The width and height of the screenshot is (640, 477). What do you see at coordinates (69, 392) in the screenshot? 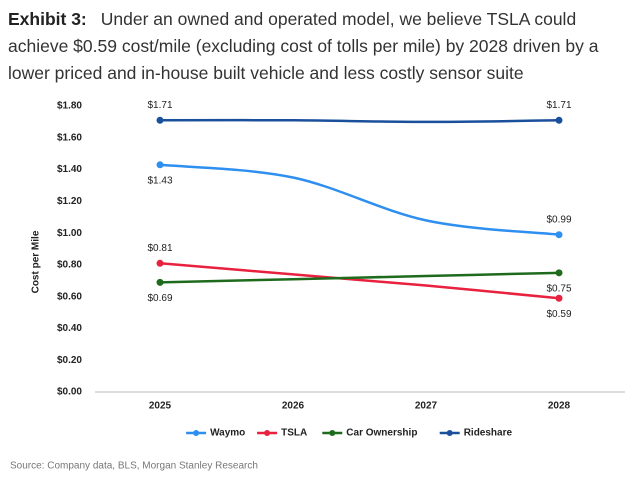
I see `y-tick-label: $0.00` at bounding box center [69, 392].